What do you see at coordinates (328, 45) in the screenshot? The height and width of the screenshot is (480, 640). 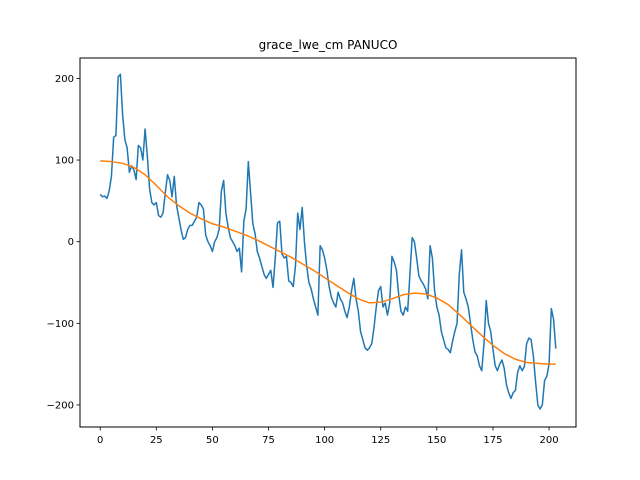 I see `chart-title: grace_lwe_cm PANUCO` at bounding box center [328, 45].